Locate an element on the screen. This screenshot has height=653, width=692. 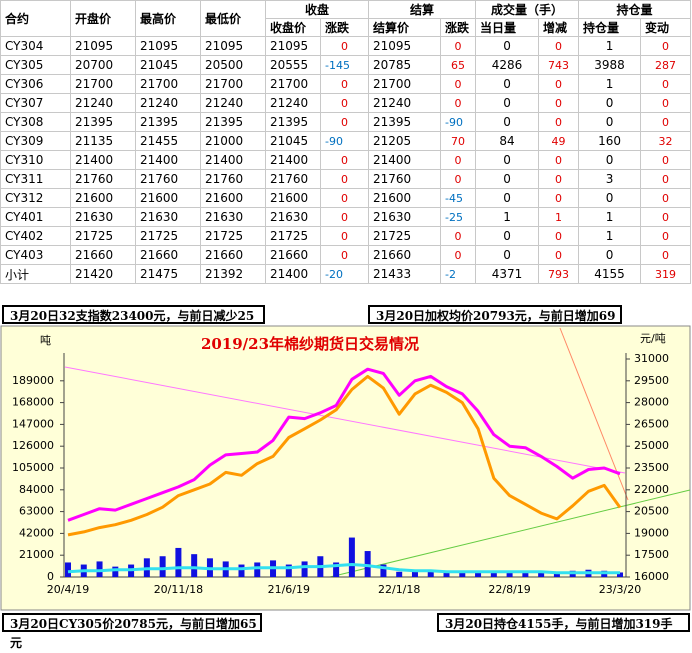
series-line is located at coordinates (344, 569).